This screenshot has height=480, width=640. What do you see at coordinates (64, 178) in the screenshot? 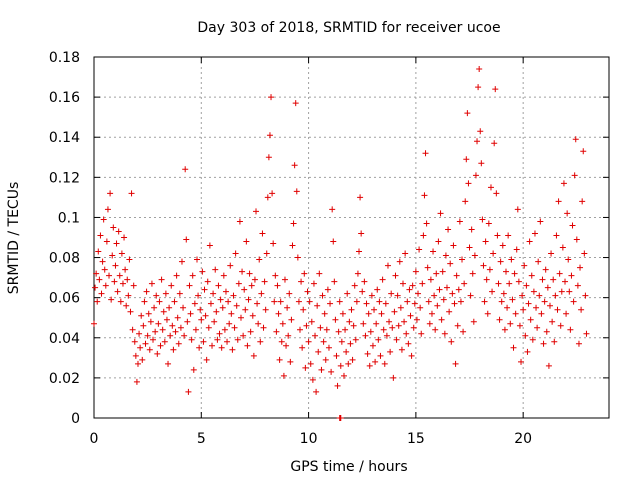
I see `y-tick-label: 0.12` at bounding box center [64, 178].